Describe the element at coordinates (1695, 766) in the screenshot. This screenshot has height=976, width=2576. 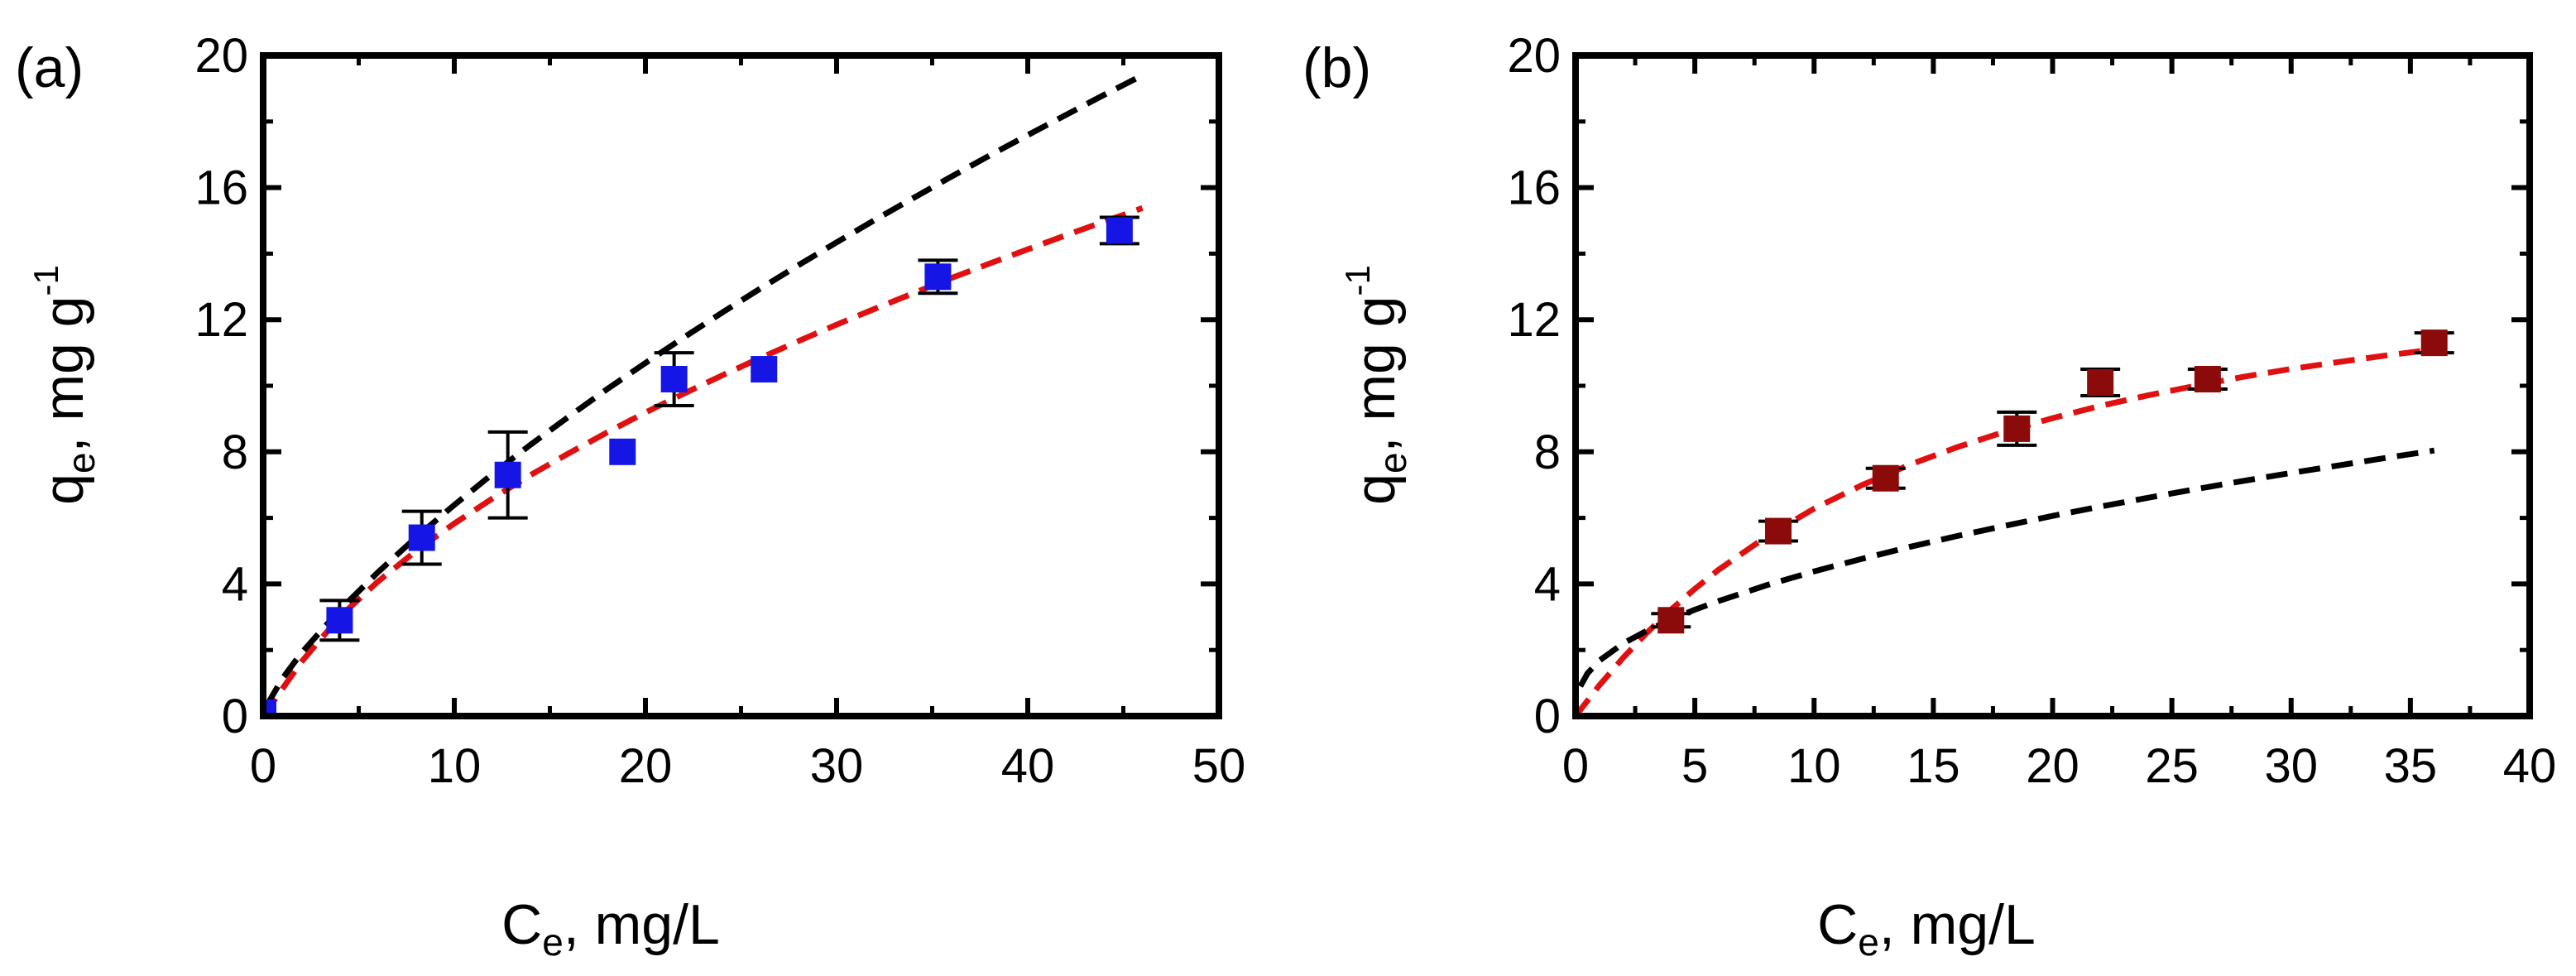
I see `x-tick-label: 5` at that location.